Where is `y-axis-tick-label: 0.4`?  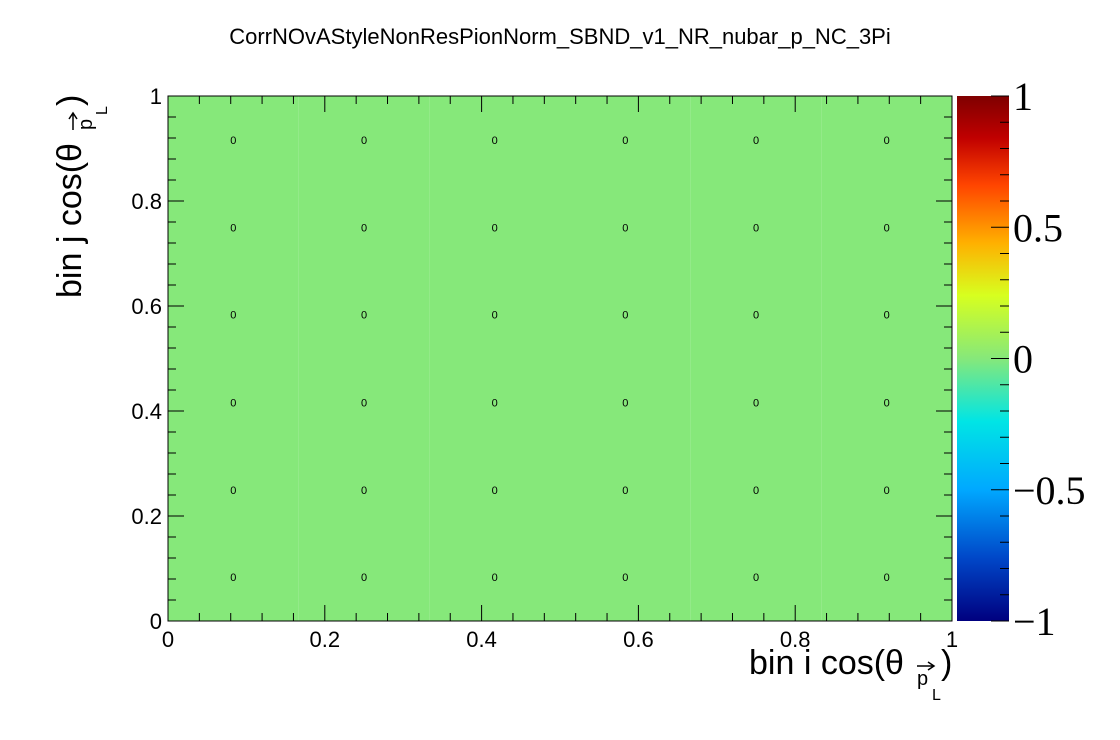
y-axis-tick-label: 0.4 is located at coordinates (146, 411).